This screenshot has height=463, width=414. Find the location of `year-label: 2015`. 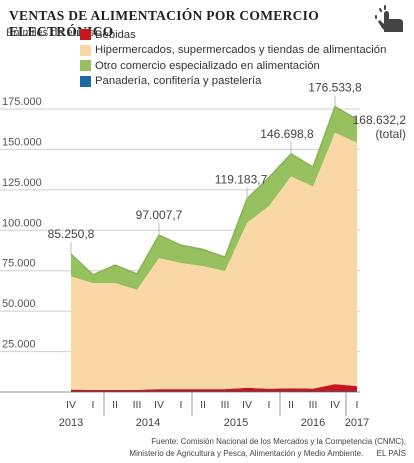

year-label: 2015 is located at coordinates (236, 423).